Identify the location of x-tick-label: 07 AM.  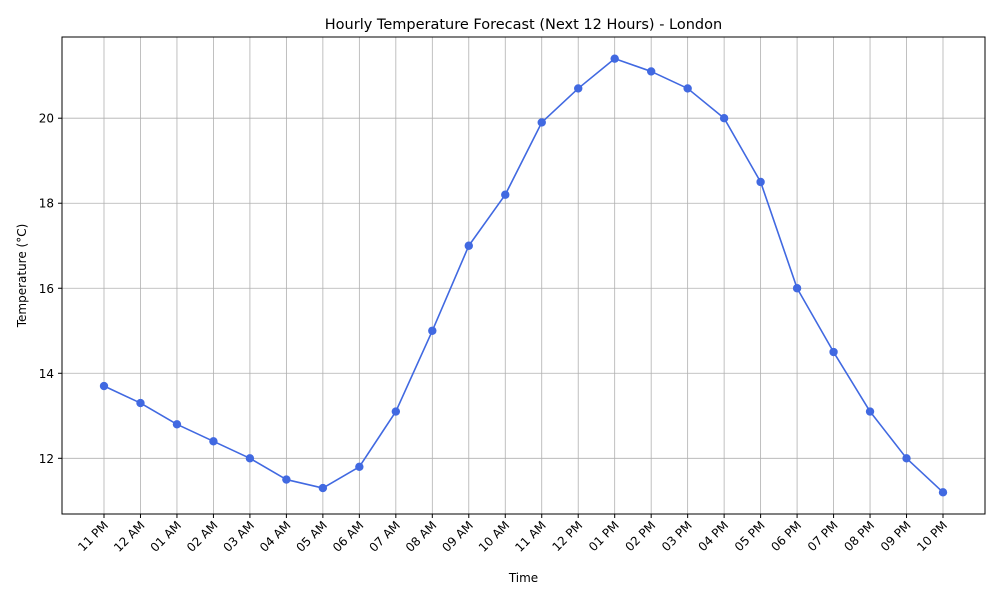
(384, 536).